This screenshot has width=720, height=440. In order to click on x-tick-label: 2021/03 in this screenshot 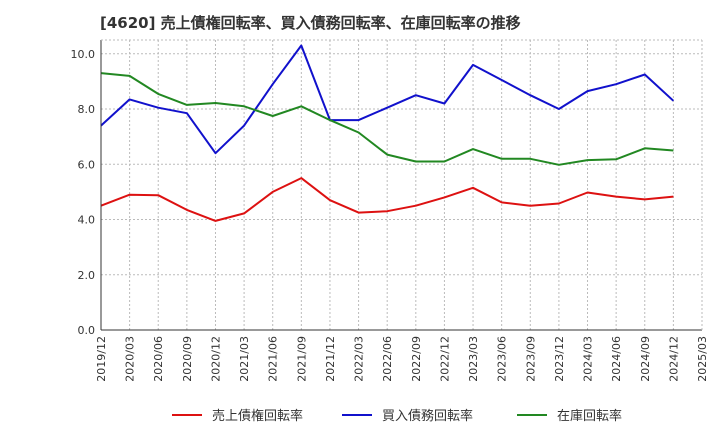, I will do `click(244, 359)`.